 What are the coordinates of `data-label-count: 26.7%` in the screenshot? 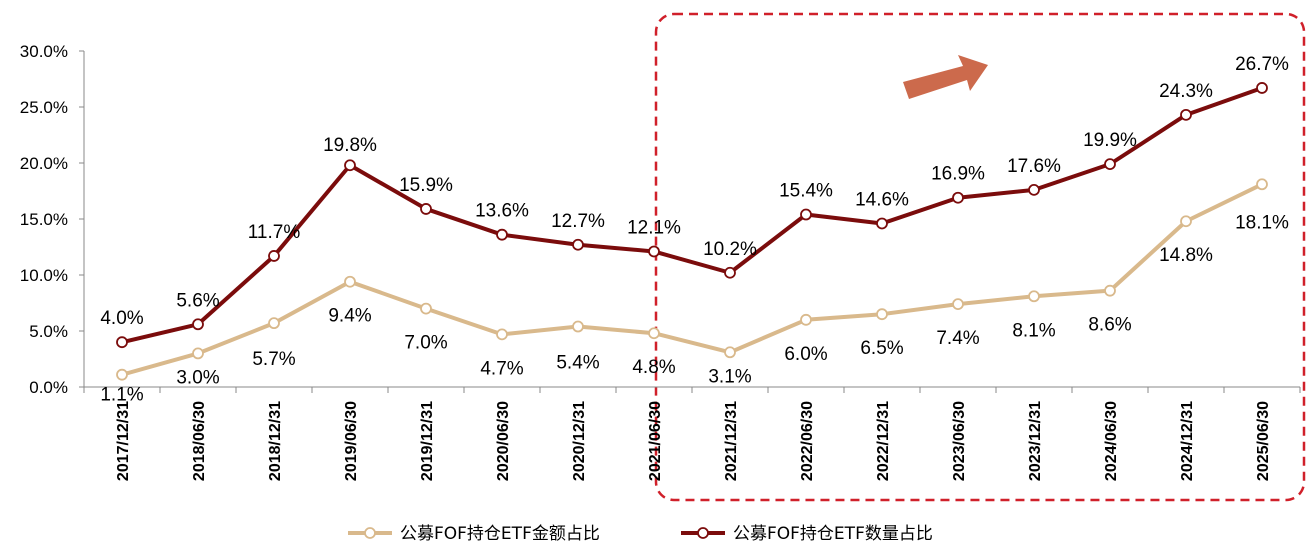 It's located at (1262, 64).